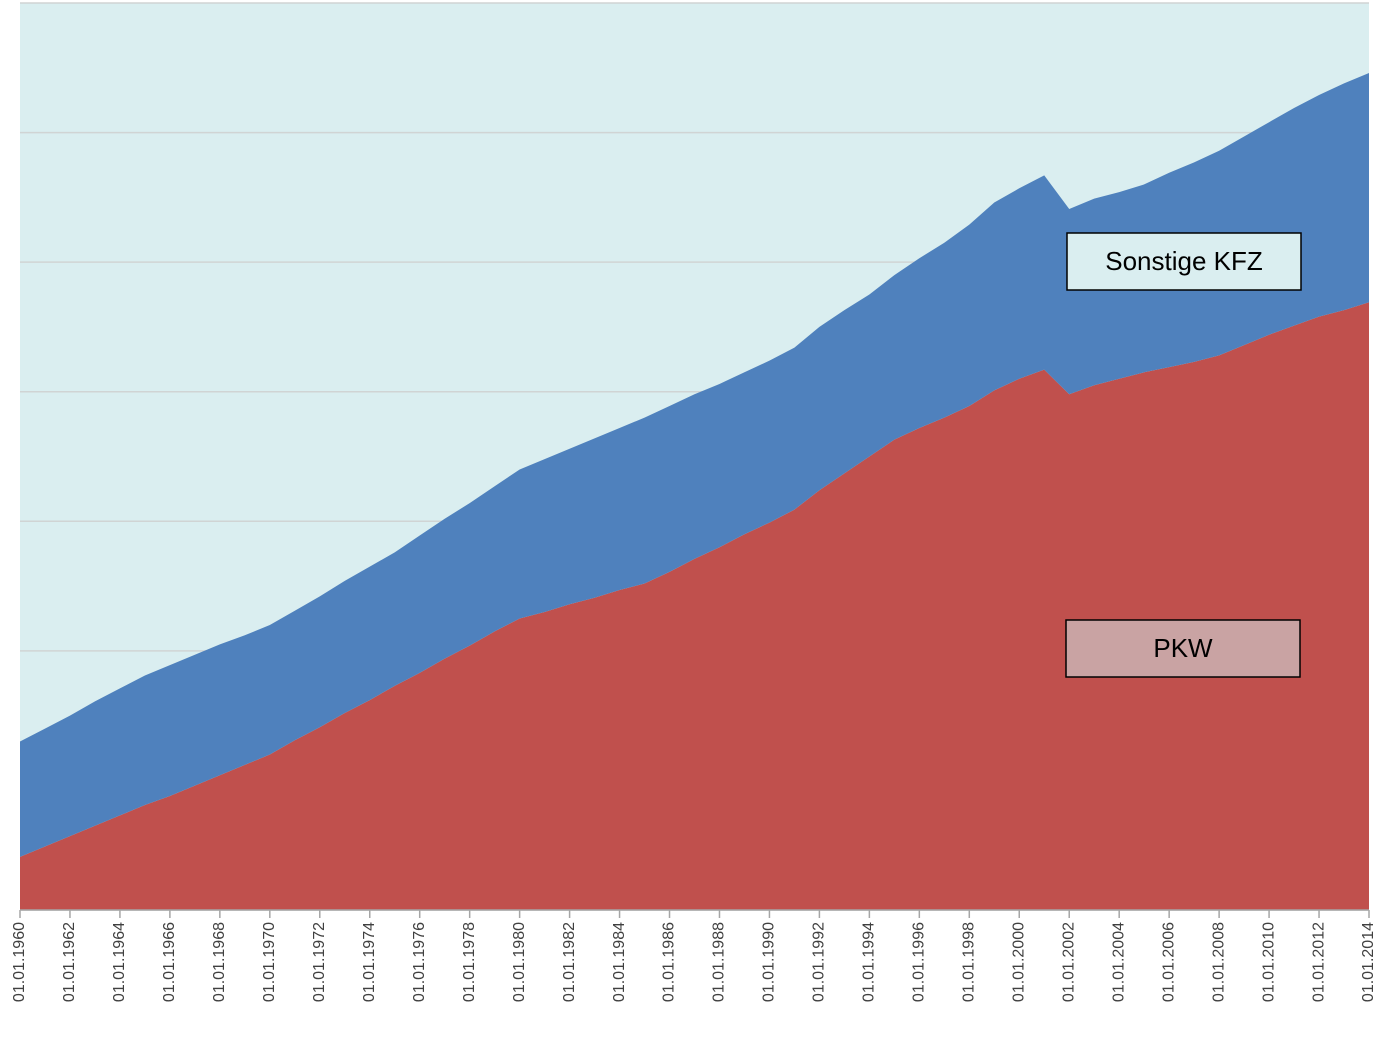 The image size is (1378, 1042). What do you see at coordinates (169, 962) in the screenshot?
I see `x-tick-label: 01.01.1966` at bounding box center [169, 962].